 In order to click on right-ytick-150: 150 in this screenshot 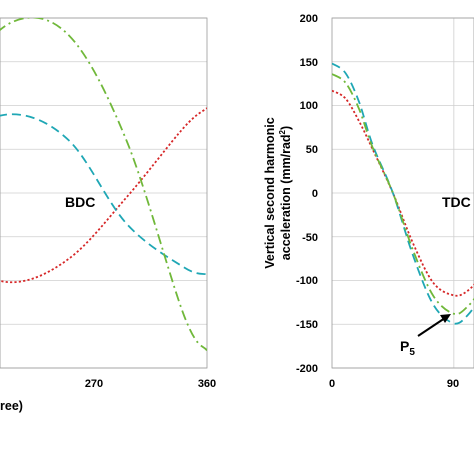, I will do `click(309, 63)`.